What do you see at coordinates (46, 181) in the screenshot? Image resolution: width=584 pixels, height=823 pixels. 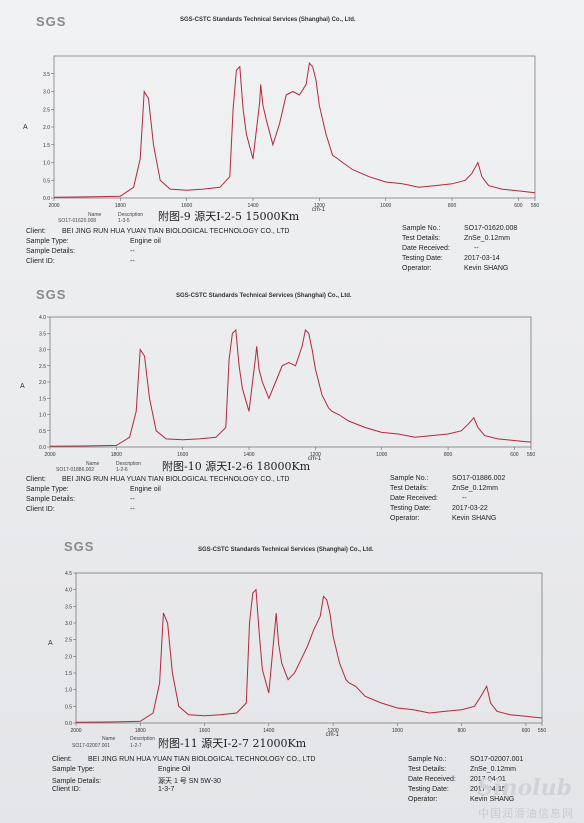 I see `y-tick-label: 0.5` at bounding box center [46, 181].